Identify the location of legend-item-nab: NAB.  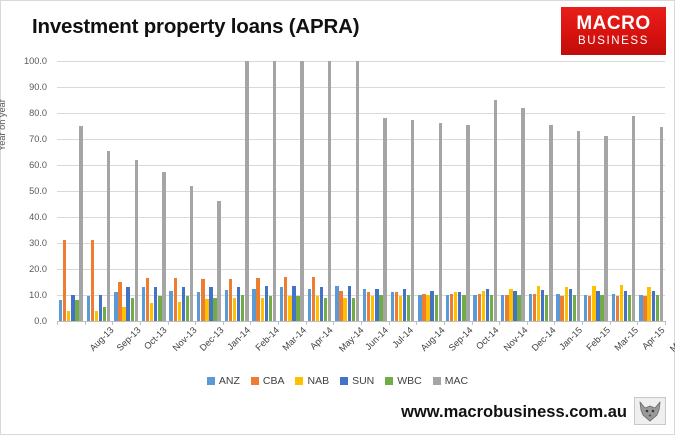
(312, 381).